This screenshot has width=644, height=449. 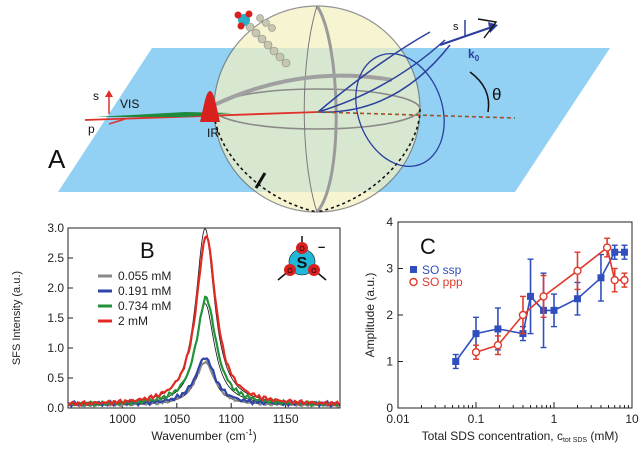 I want to click on panel-b-legend-label: 0.055 mM, so click(x=144, y=276).